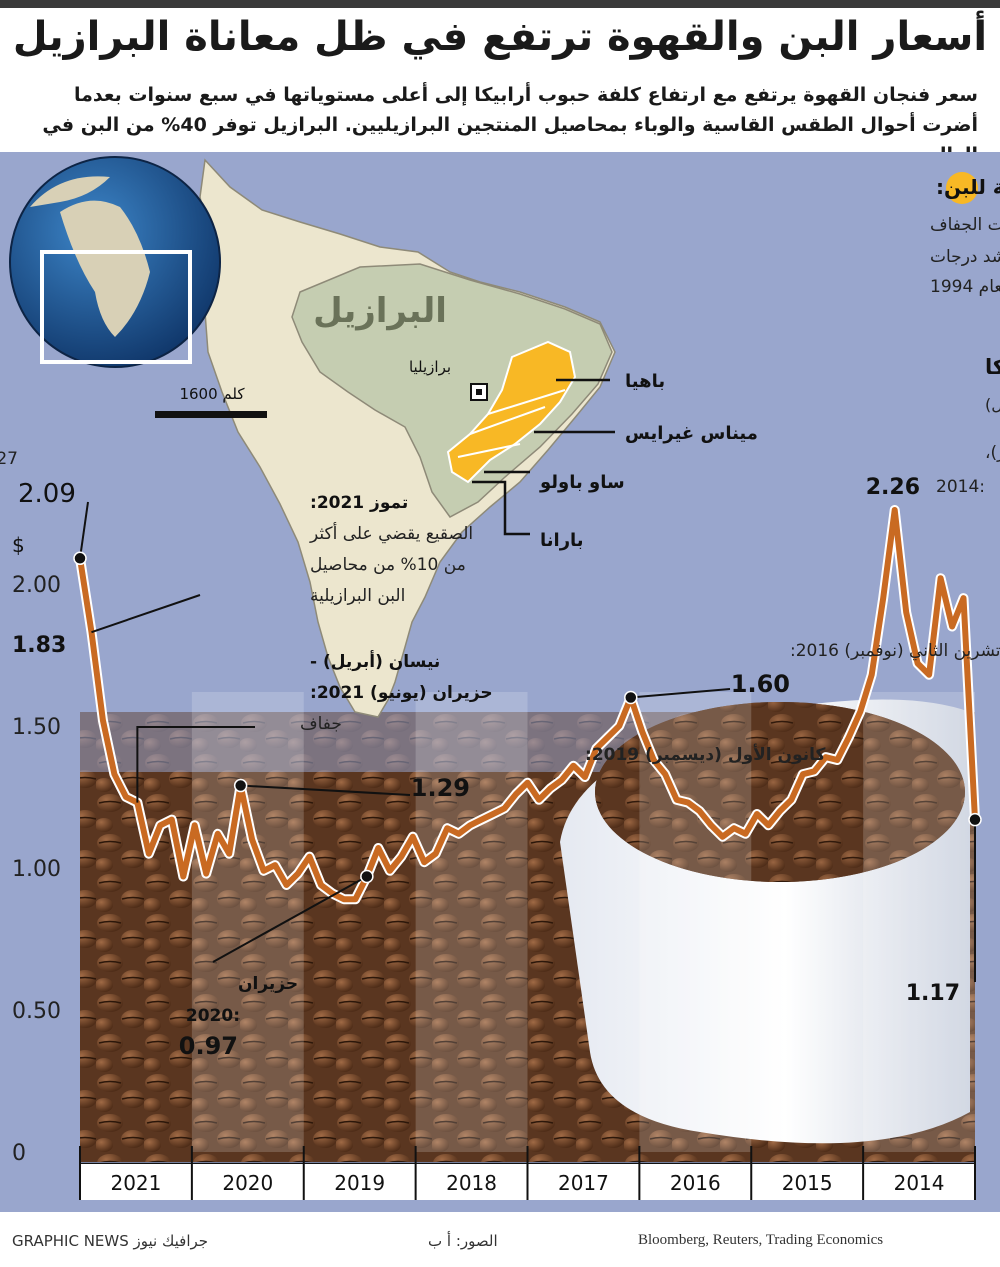 The width and height of the screenshot is (1000, 1267). What do you see at coordinates (240, 785) in the screenshot?
I see `point-dec-2019` at bounding box center [240, 785].